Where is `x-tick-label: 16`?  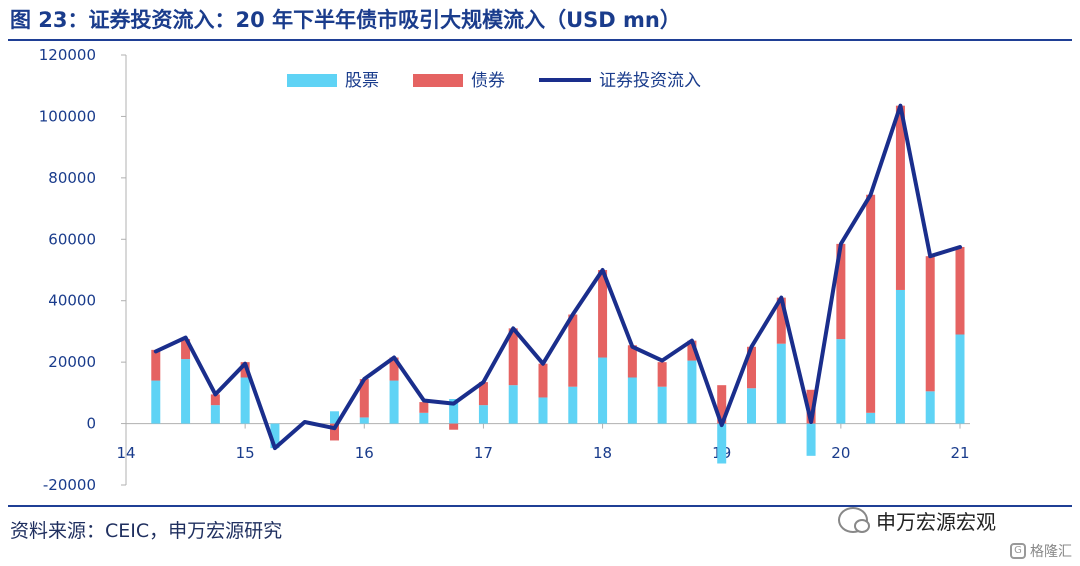
x-tick-label: 16 is located at coordinates (364, 453).